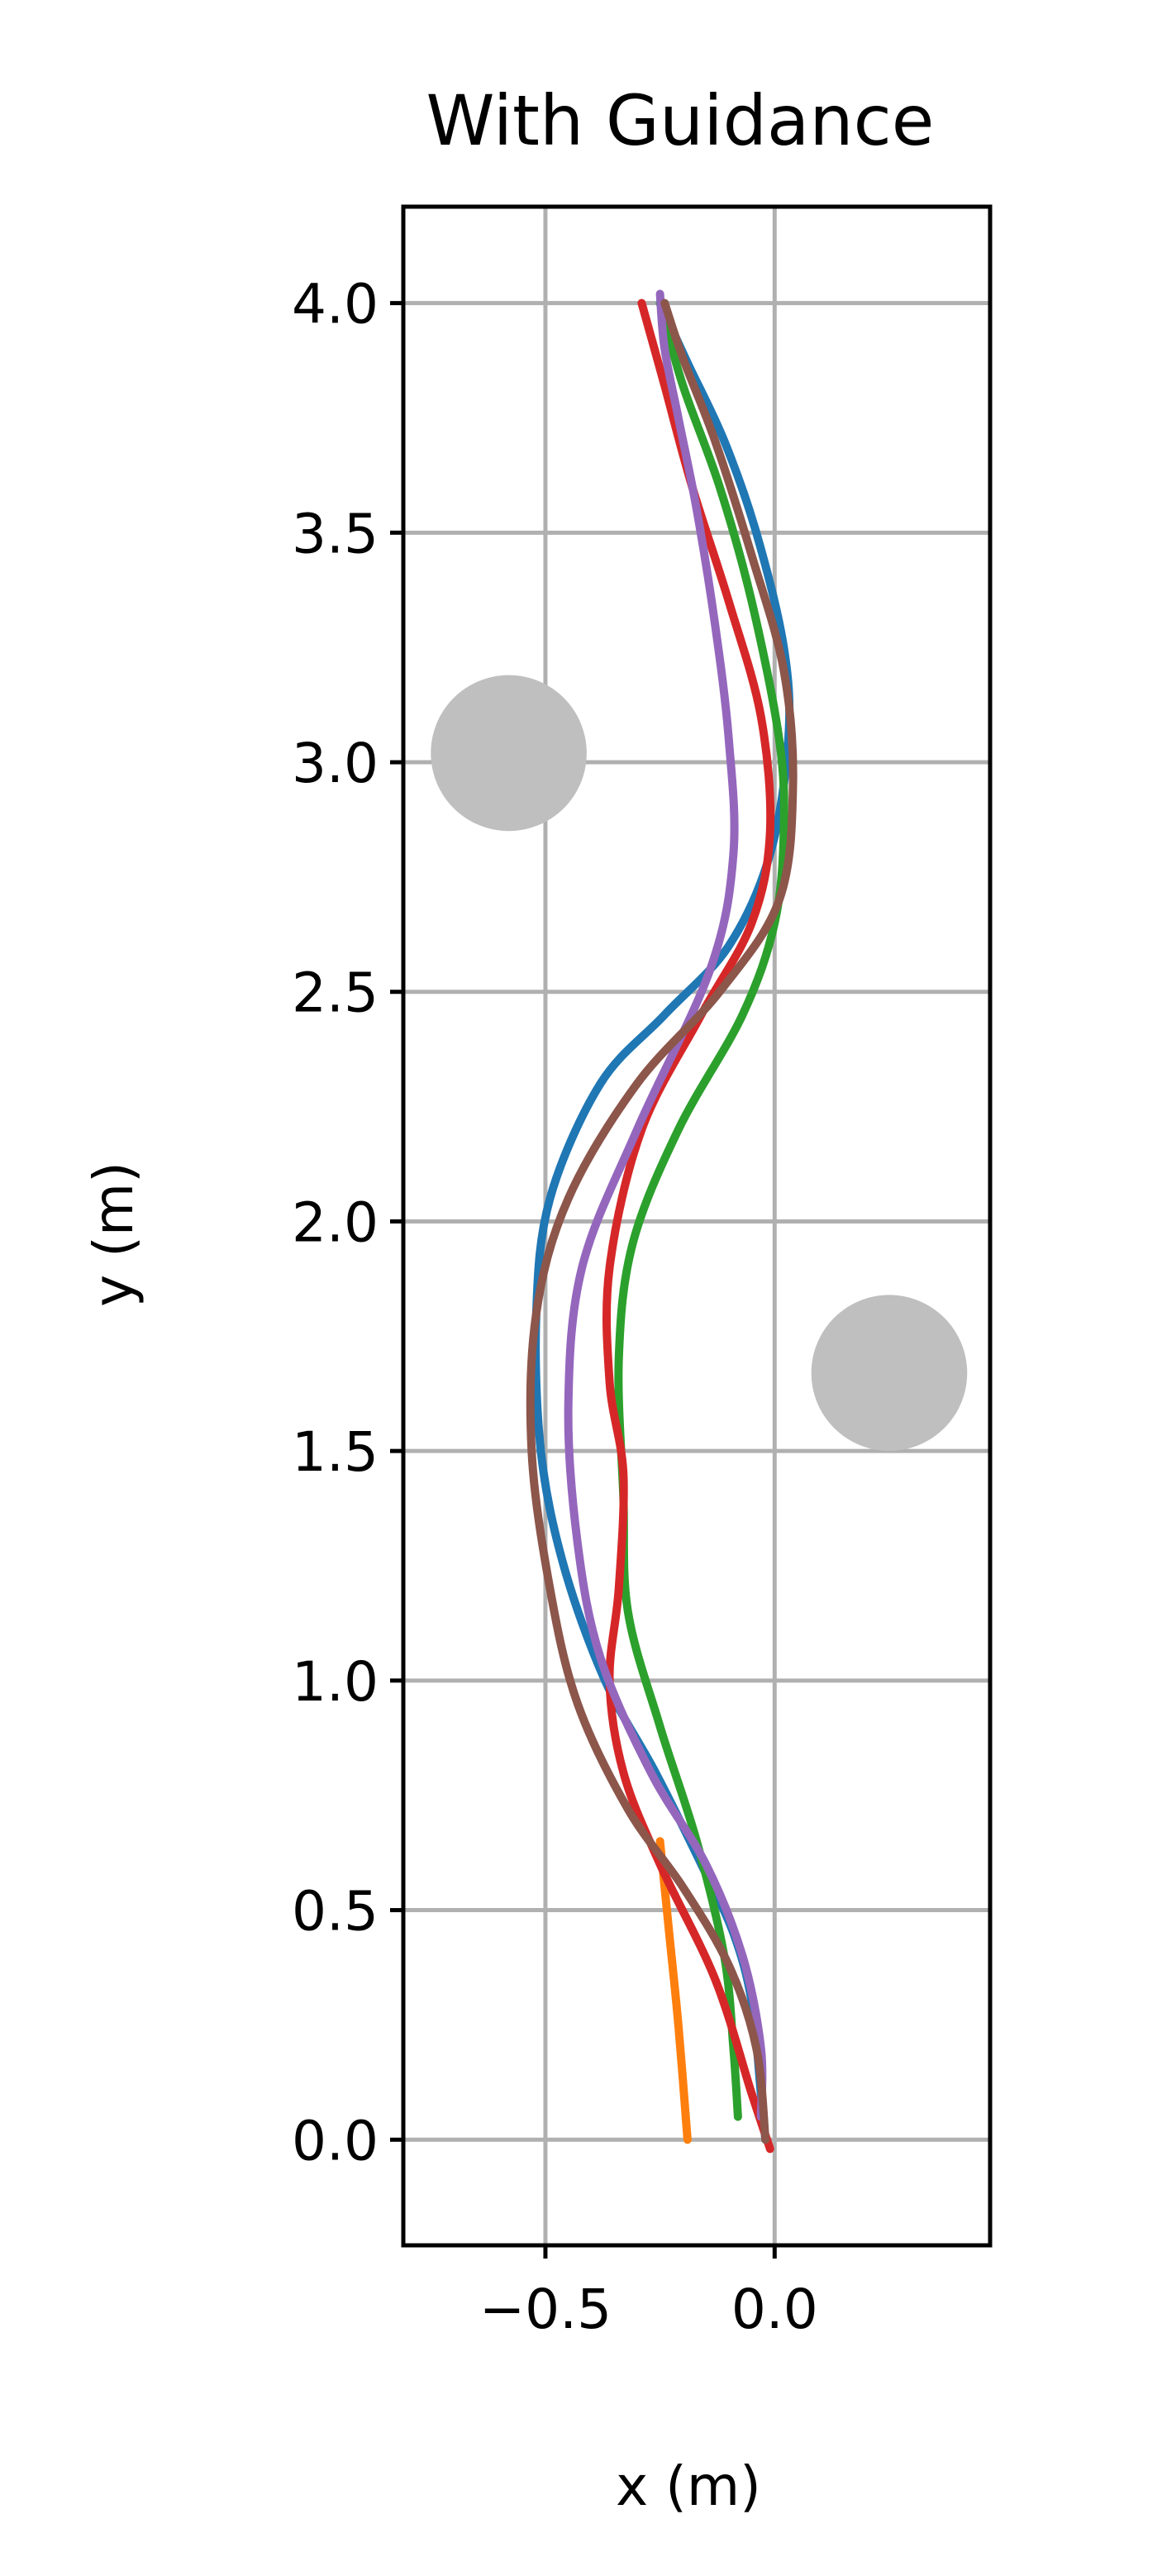  What do you see at coordinates (680, 120) in the screenshot?
I see `chart-title: With Guidance` at bounding box center [680, 120].